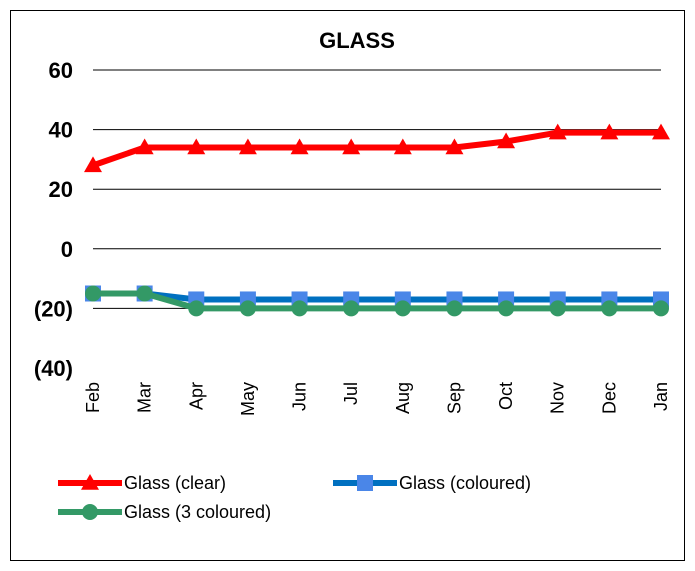 The image size is (695, 571). What do you see at coordinates (93, 397) in the screenshot?
I see `x-tick-label: Feb` at bounding box center [93, 397].